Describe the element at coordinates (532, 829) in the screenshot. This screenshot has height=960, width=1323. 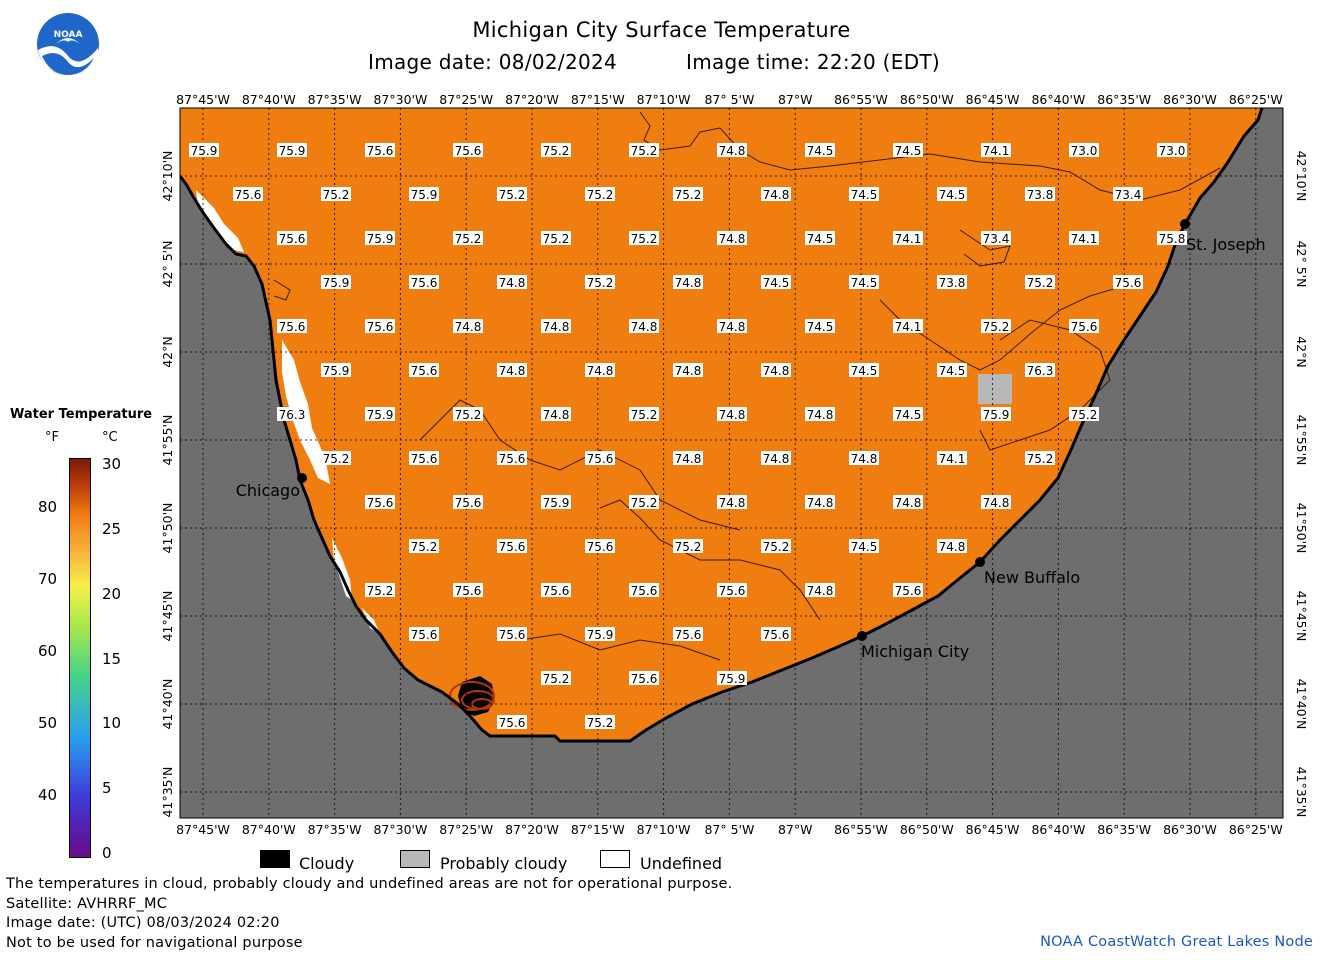
I see `lon-label-bottom: 87°20'W` at that location.